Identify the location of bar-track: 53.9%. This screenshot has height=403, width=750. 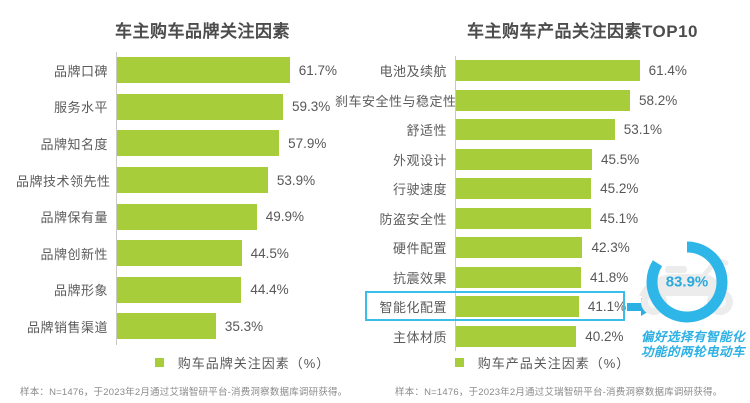
(223, 180).